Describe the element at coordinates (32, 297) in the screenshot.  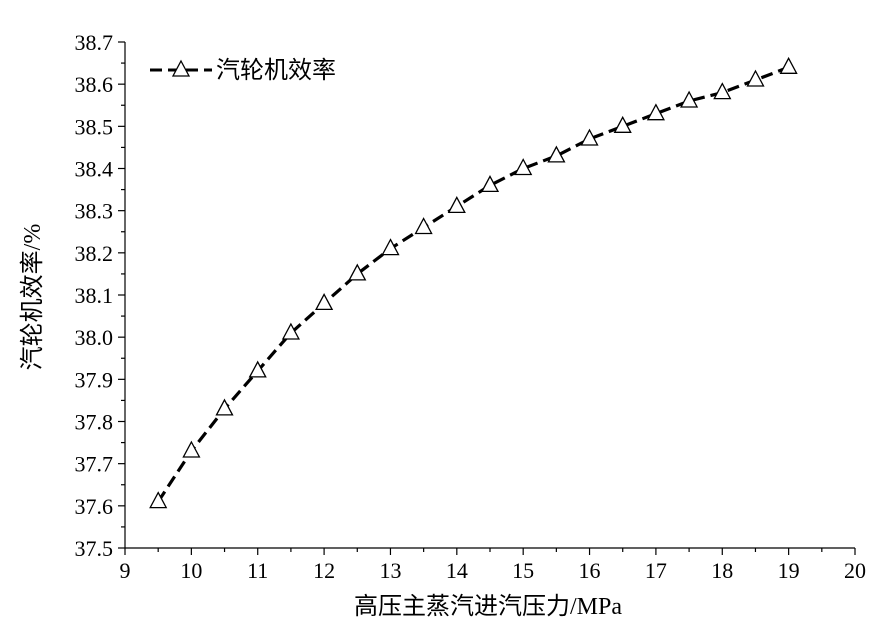
I see `y-axis-title: 汽轮机效率/%` at that location.